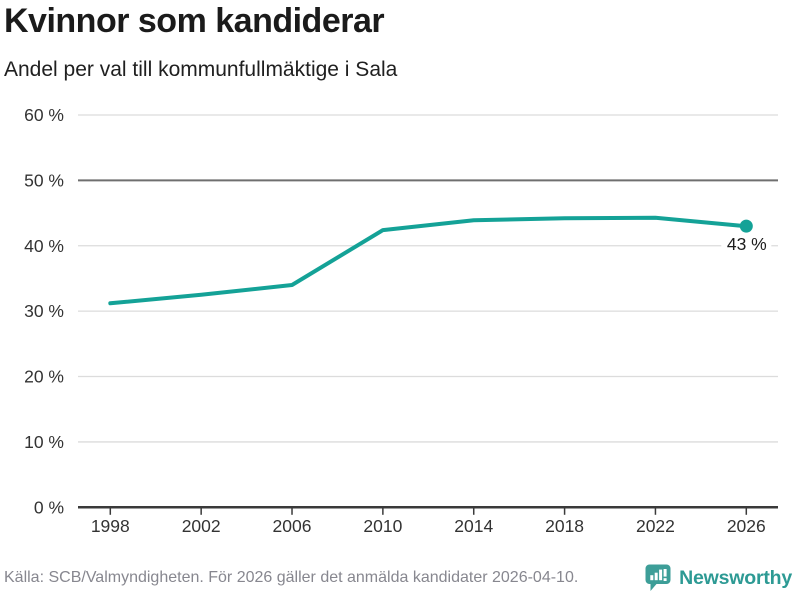 The height and width of the screenshot is (600, 800). Describe the element at coordinates (201, 526) in the screenshot. I see `x-axis-label: 2002` at that location.